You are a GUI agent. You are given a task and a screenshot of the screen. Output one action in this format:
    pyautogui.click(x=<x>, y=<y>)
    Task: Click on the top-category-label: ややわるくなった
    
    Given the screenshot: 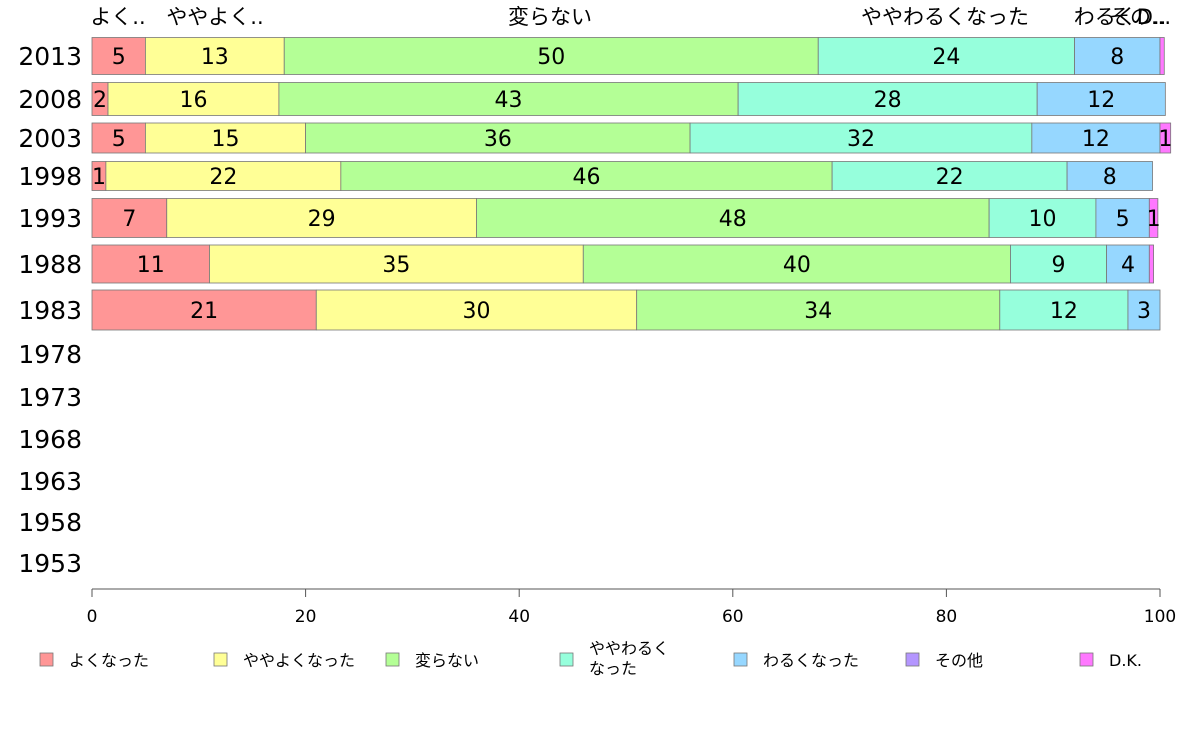 What is the action you would take?
    pyautogui.click(x=945, y=17)
    